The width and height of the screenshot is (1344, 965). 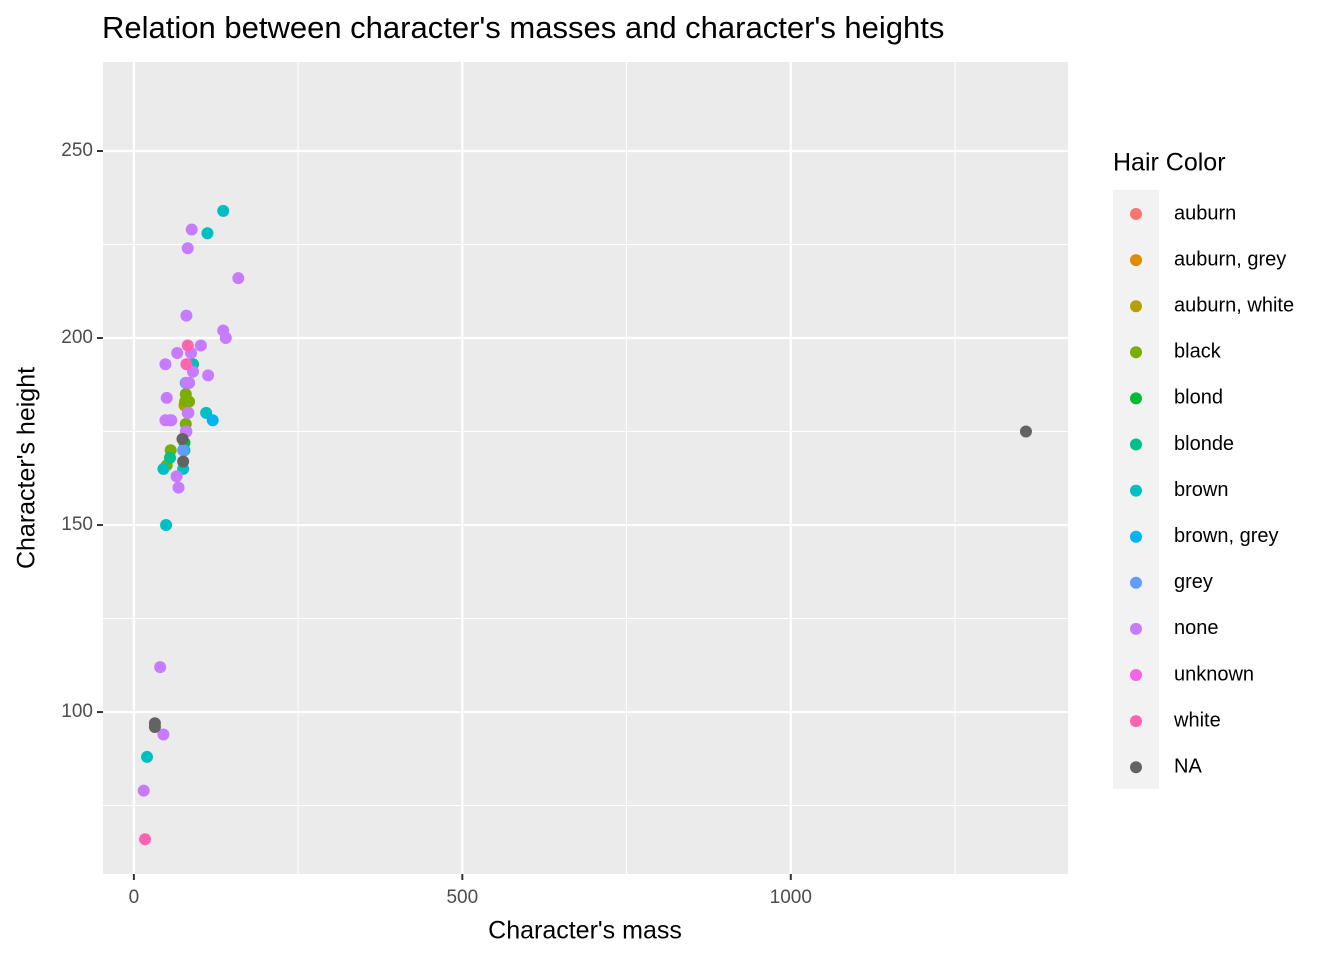 I want to click on x-tick-label: 500, so click(x=462, y=897).